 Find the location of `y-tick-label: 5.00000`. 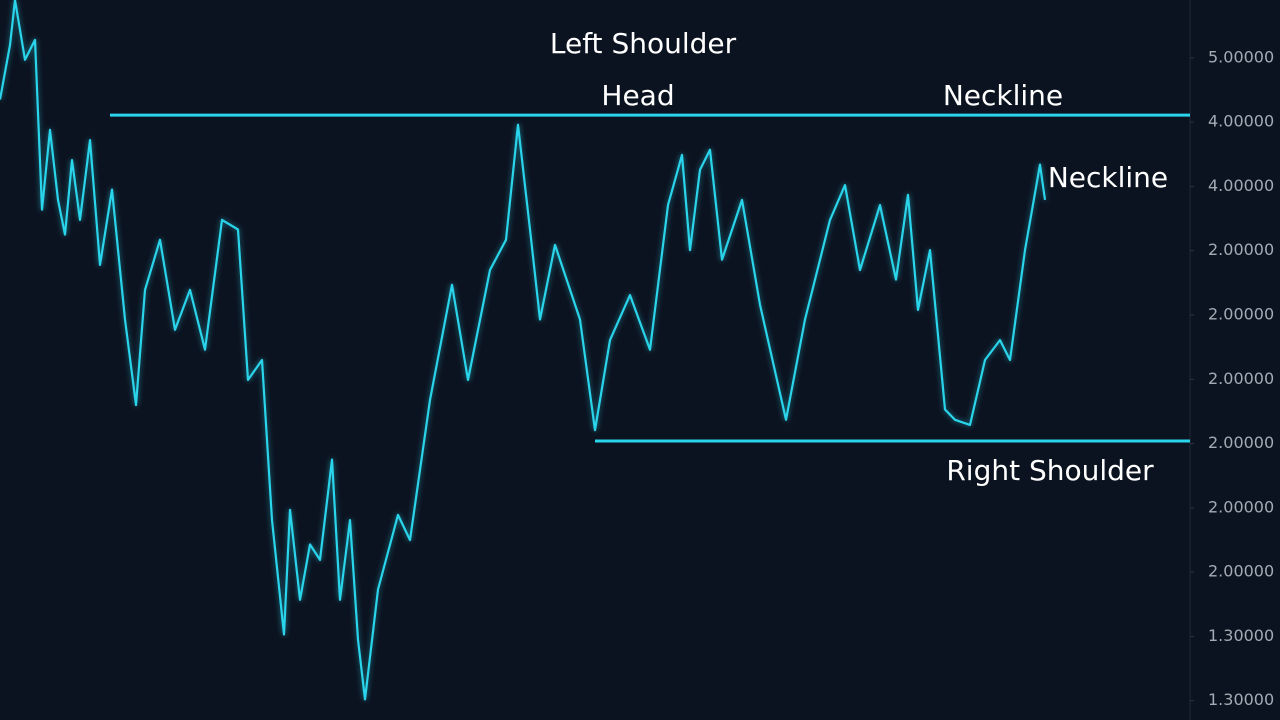

y-tick-label: 5.00000 is located at coordinates (1241, 56).